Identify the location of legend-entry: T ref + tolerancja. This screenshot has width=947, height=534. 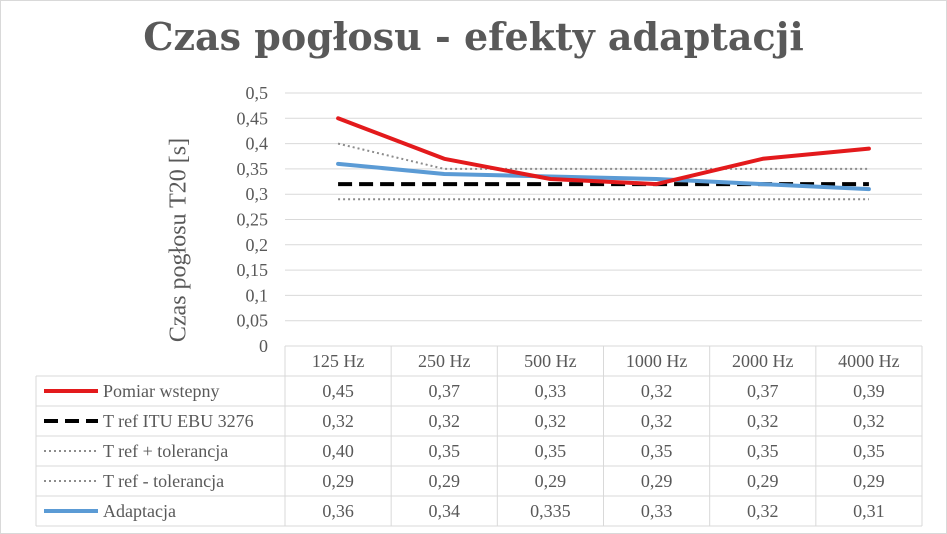
(165, 451).